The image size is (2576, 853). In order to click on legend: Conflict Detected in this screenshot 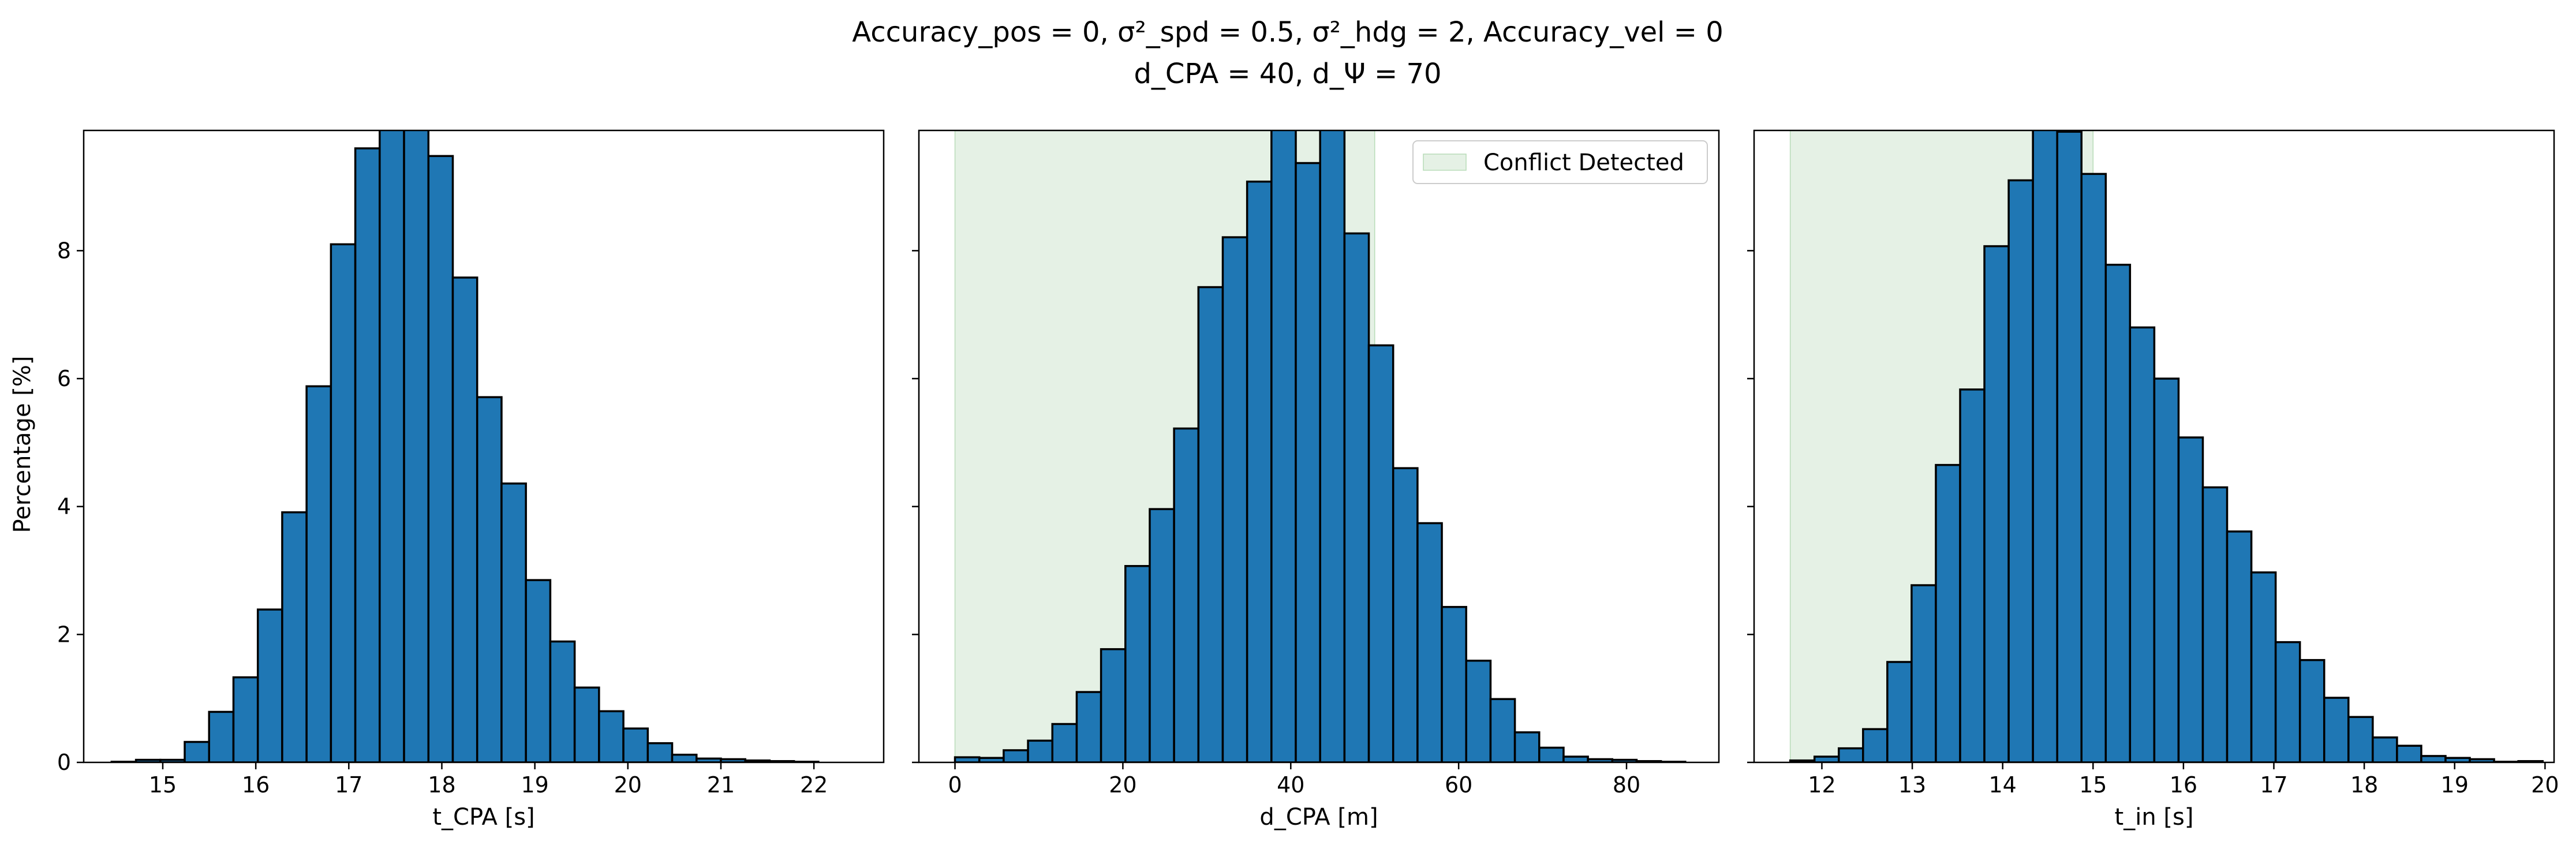, I will do `click(1560, 162)`.